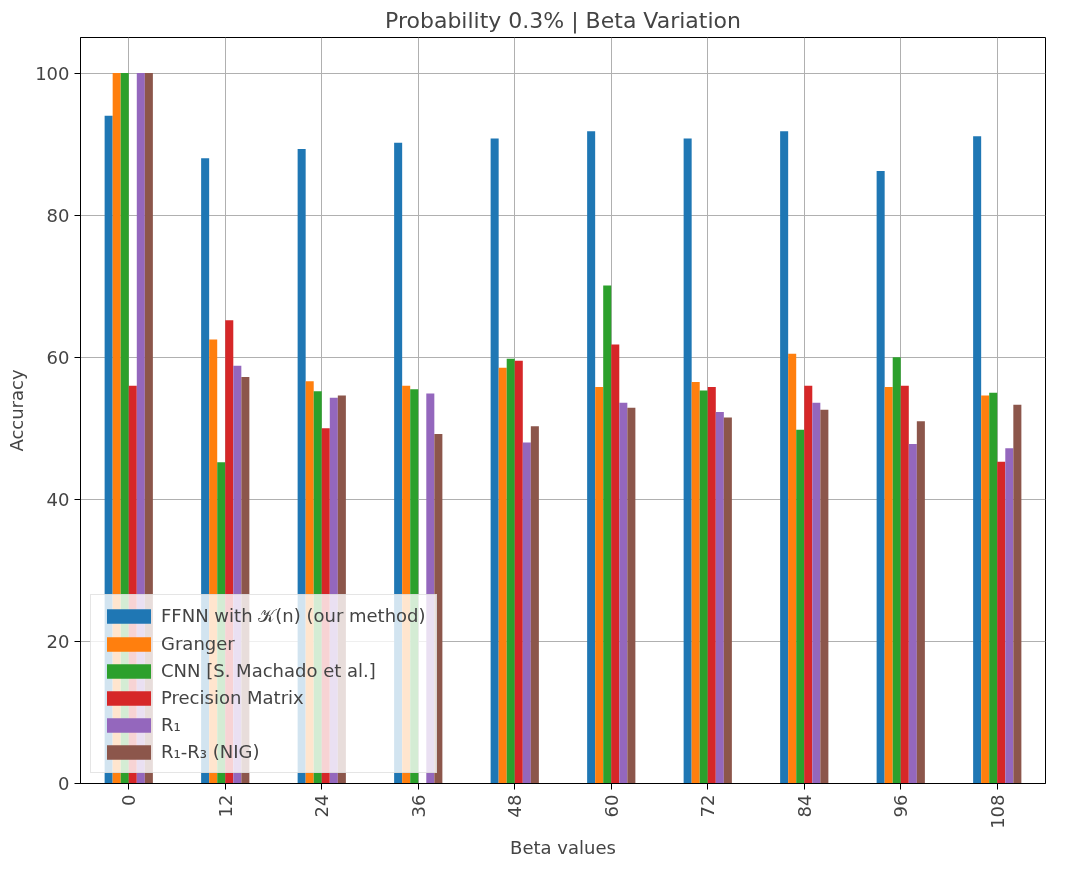 This screenshot has height=876, width=1065. Describe the element at coordinates (611, 806) in the screenshot. I see `x-tick-label: 60` at that location.